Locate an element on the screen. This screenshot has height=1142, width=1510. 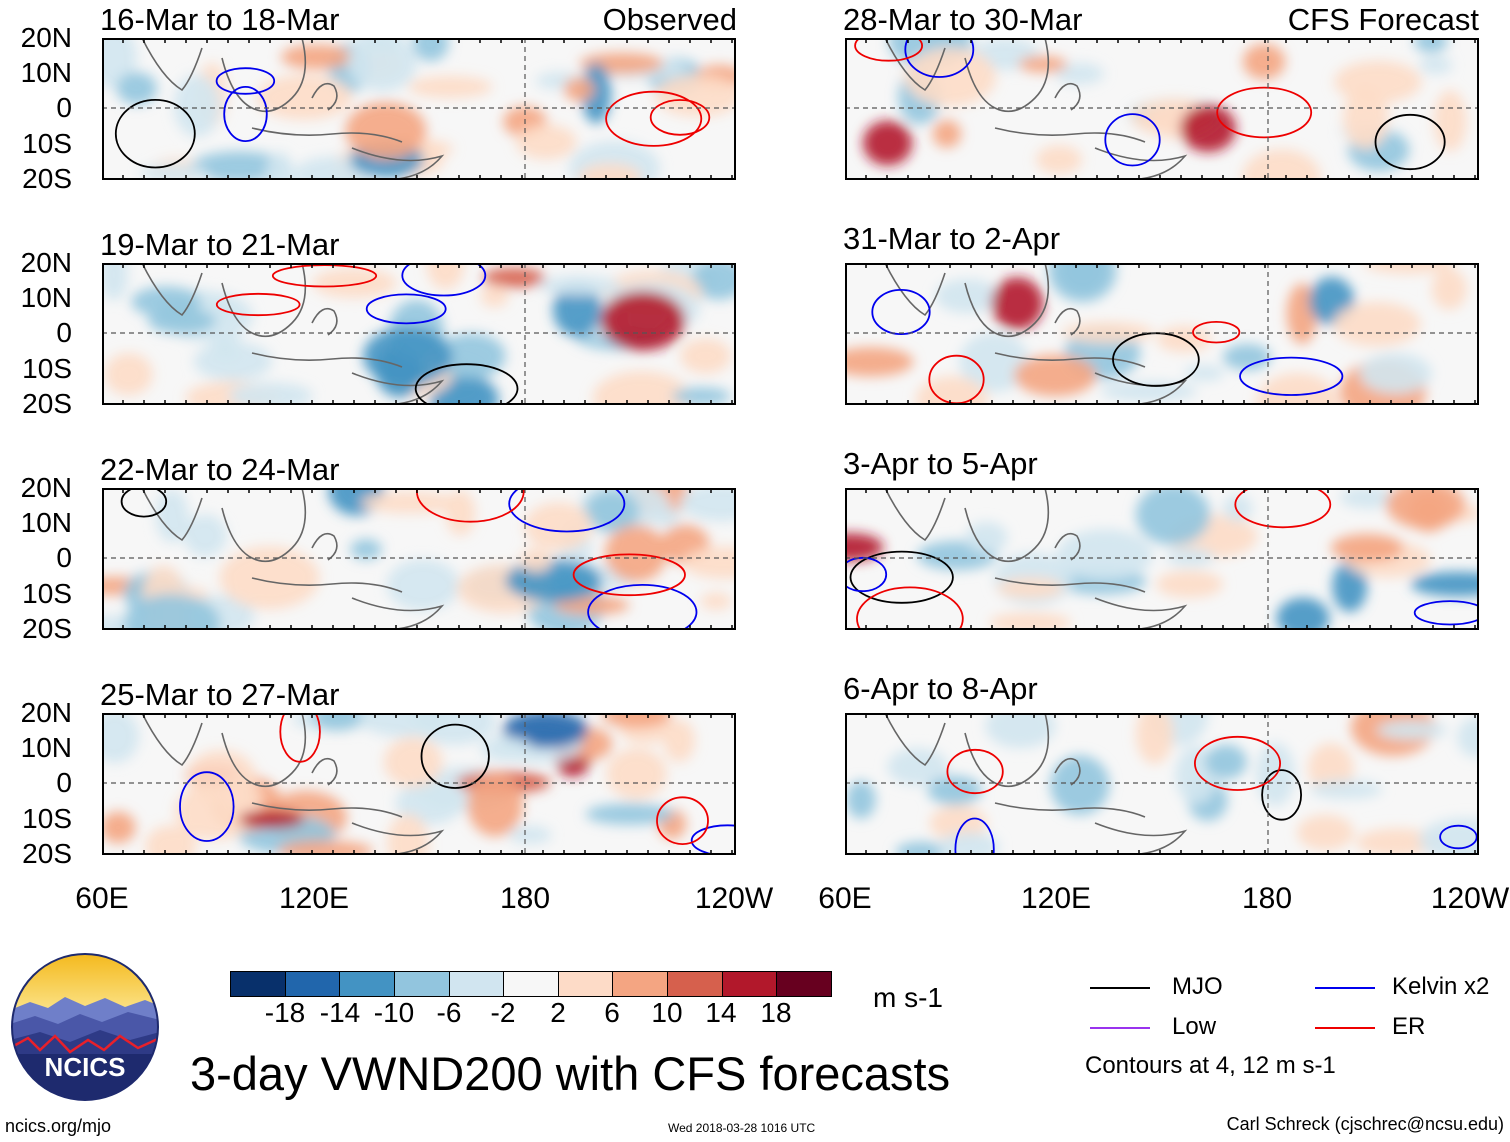
legend-label: Low is located at coordinates (1194, 1026).